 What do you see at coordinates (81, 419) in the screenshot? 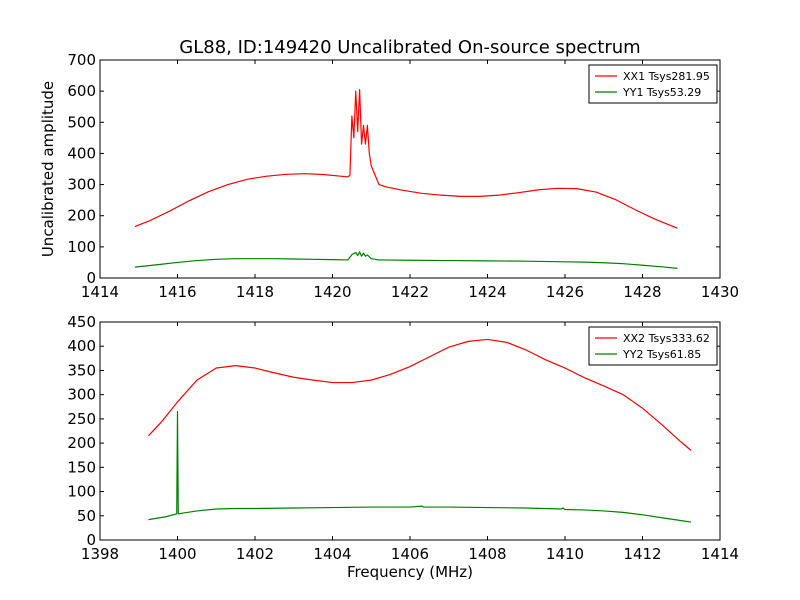
I see `bottom-y-tick-label: 250` at bounding box center [81, 419].